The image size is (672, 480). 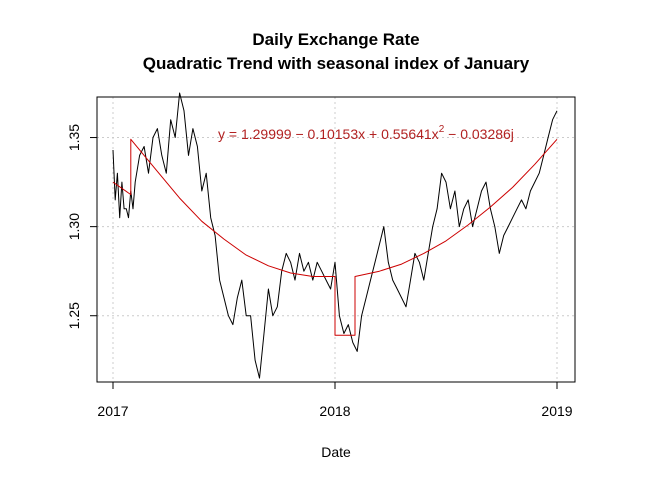 What do you see at coordinates (335, 39) in the screenshot?
I see `chart-title: Daily Exchange Rate` at bounding box center [335, 39].